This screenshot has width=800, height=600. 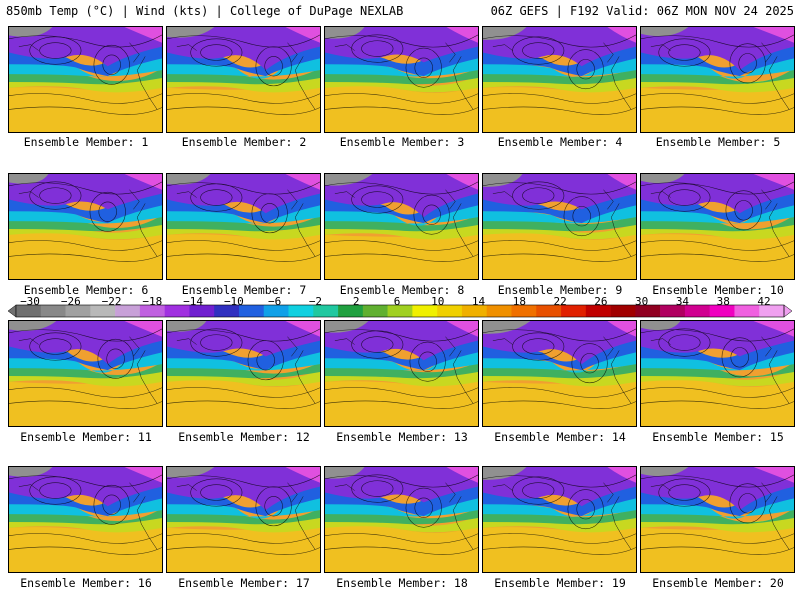 I want to click on colorbar-tick-label: 22, so click(x=560, y=301).